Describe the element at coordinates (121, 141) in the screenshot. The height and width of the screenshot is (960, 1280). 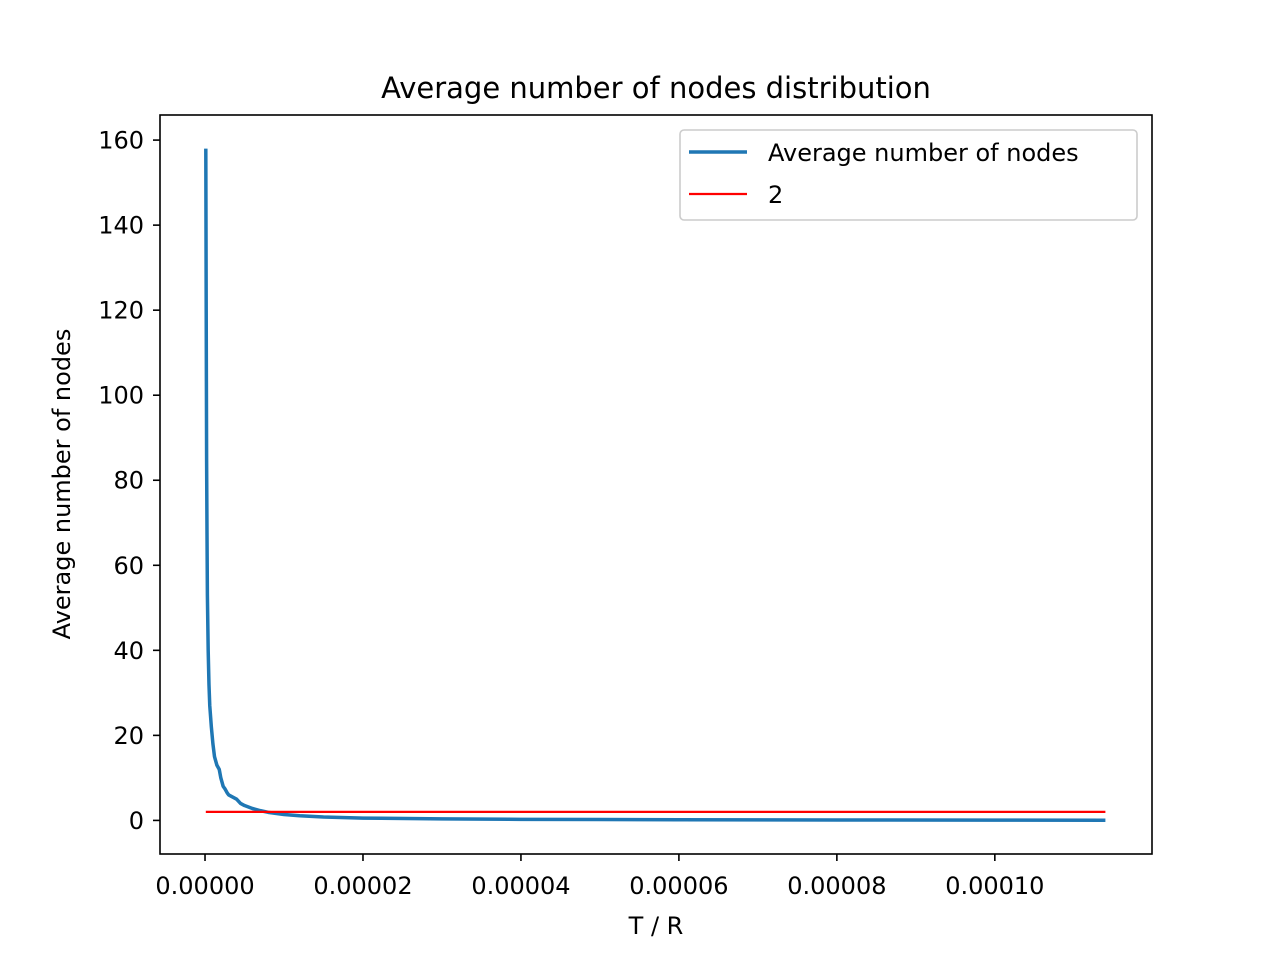
I see `y-tick-label: 160` at that location.